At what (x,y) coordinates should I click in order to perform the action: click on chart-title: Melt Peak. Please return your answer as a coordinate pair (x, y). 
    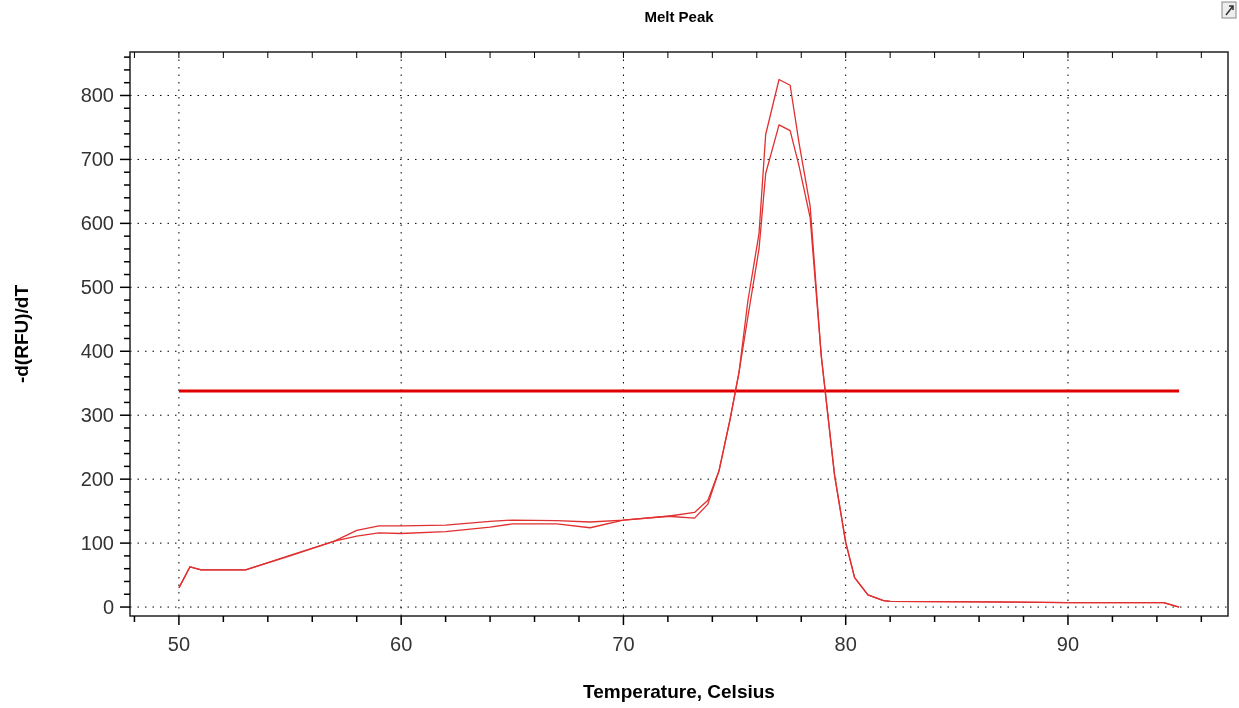
    Looking at the image, I should click on (679, 16).